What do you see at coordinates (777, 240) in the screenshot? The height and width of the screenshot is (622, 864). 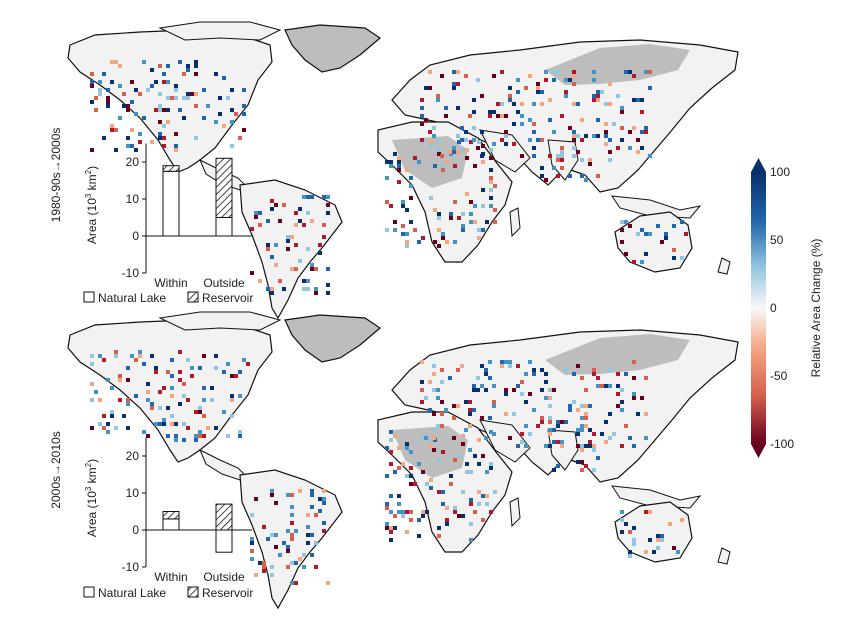 I see `colorbar-tick-label: 50` at bounding box center [777, 240].